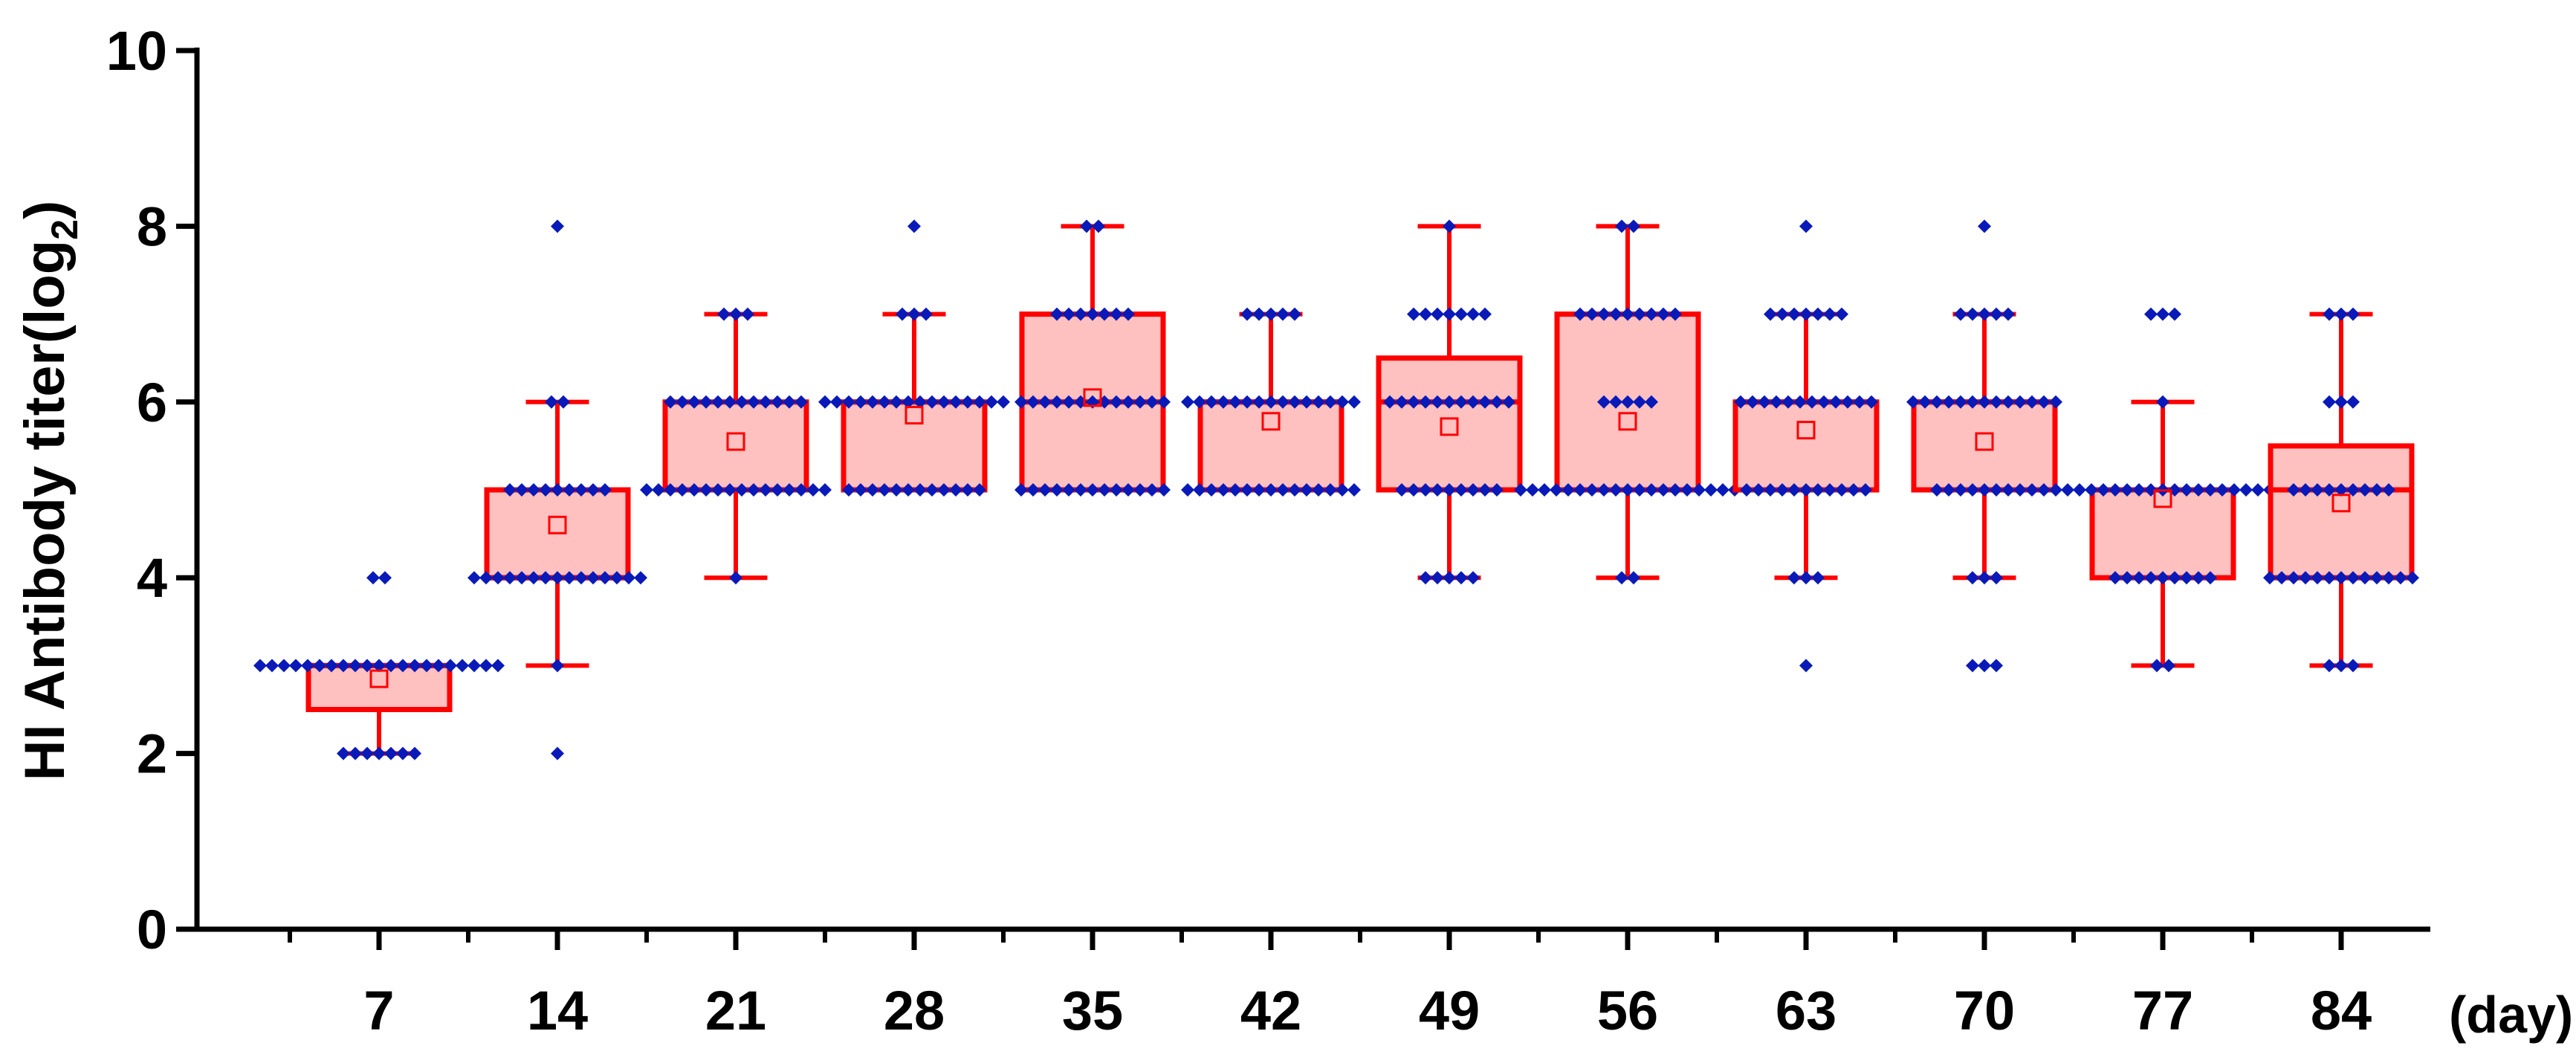 The image size is (2576, 1063). What do you see at coordinates (45, 510) in the screenshot?
I see `y-axis-label-main: HI Antibody titer(log` at bounding box center [45, 510].